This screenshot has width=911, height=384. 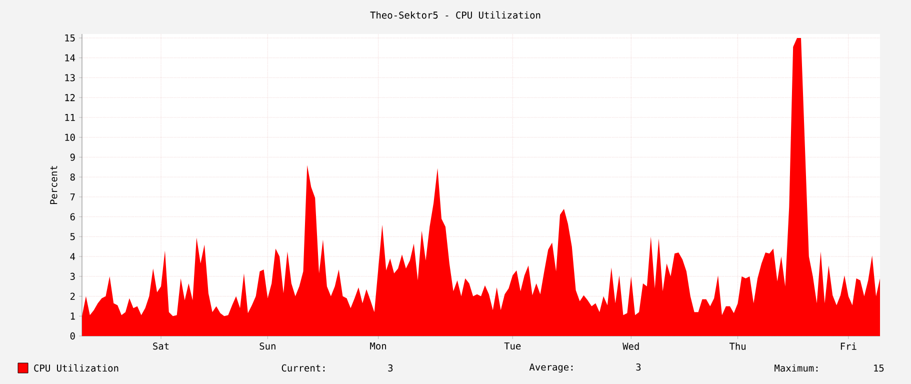 What do you see at coordinates (70, 58) in the screenshot?
I see `y-tick-label: 14` at bounding box center [70, 58].